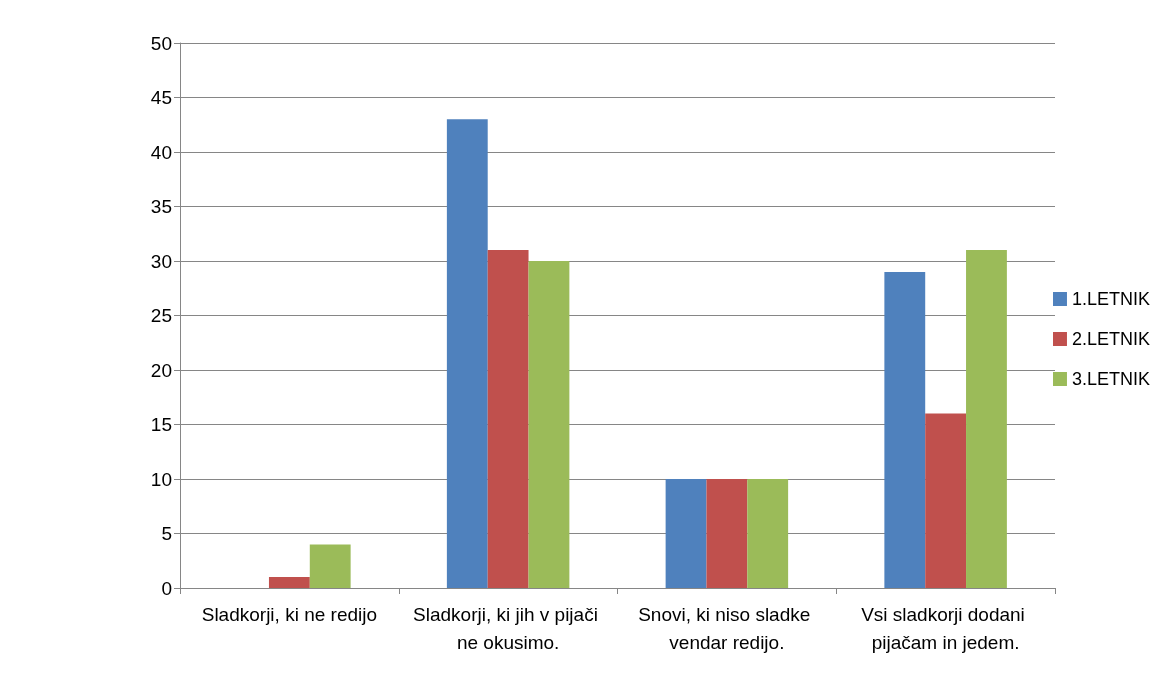 This screenshot has height=678, width=1165. What do you see at coordinates (161, 152) in the screenshot?
I see `y-tick-label: 40` at bounding box center [161, 152].